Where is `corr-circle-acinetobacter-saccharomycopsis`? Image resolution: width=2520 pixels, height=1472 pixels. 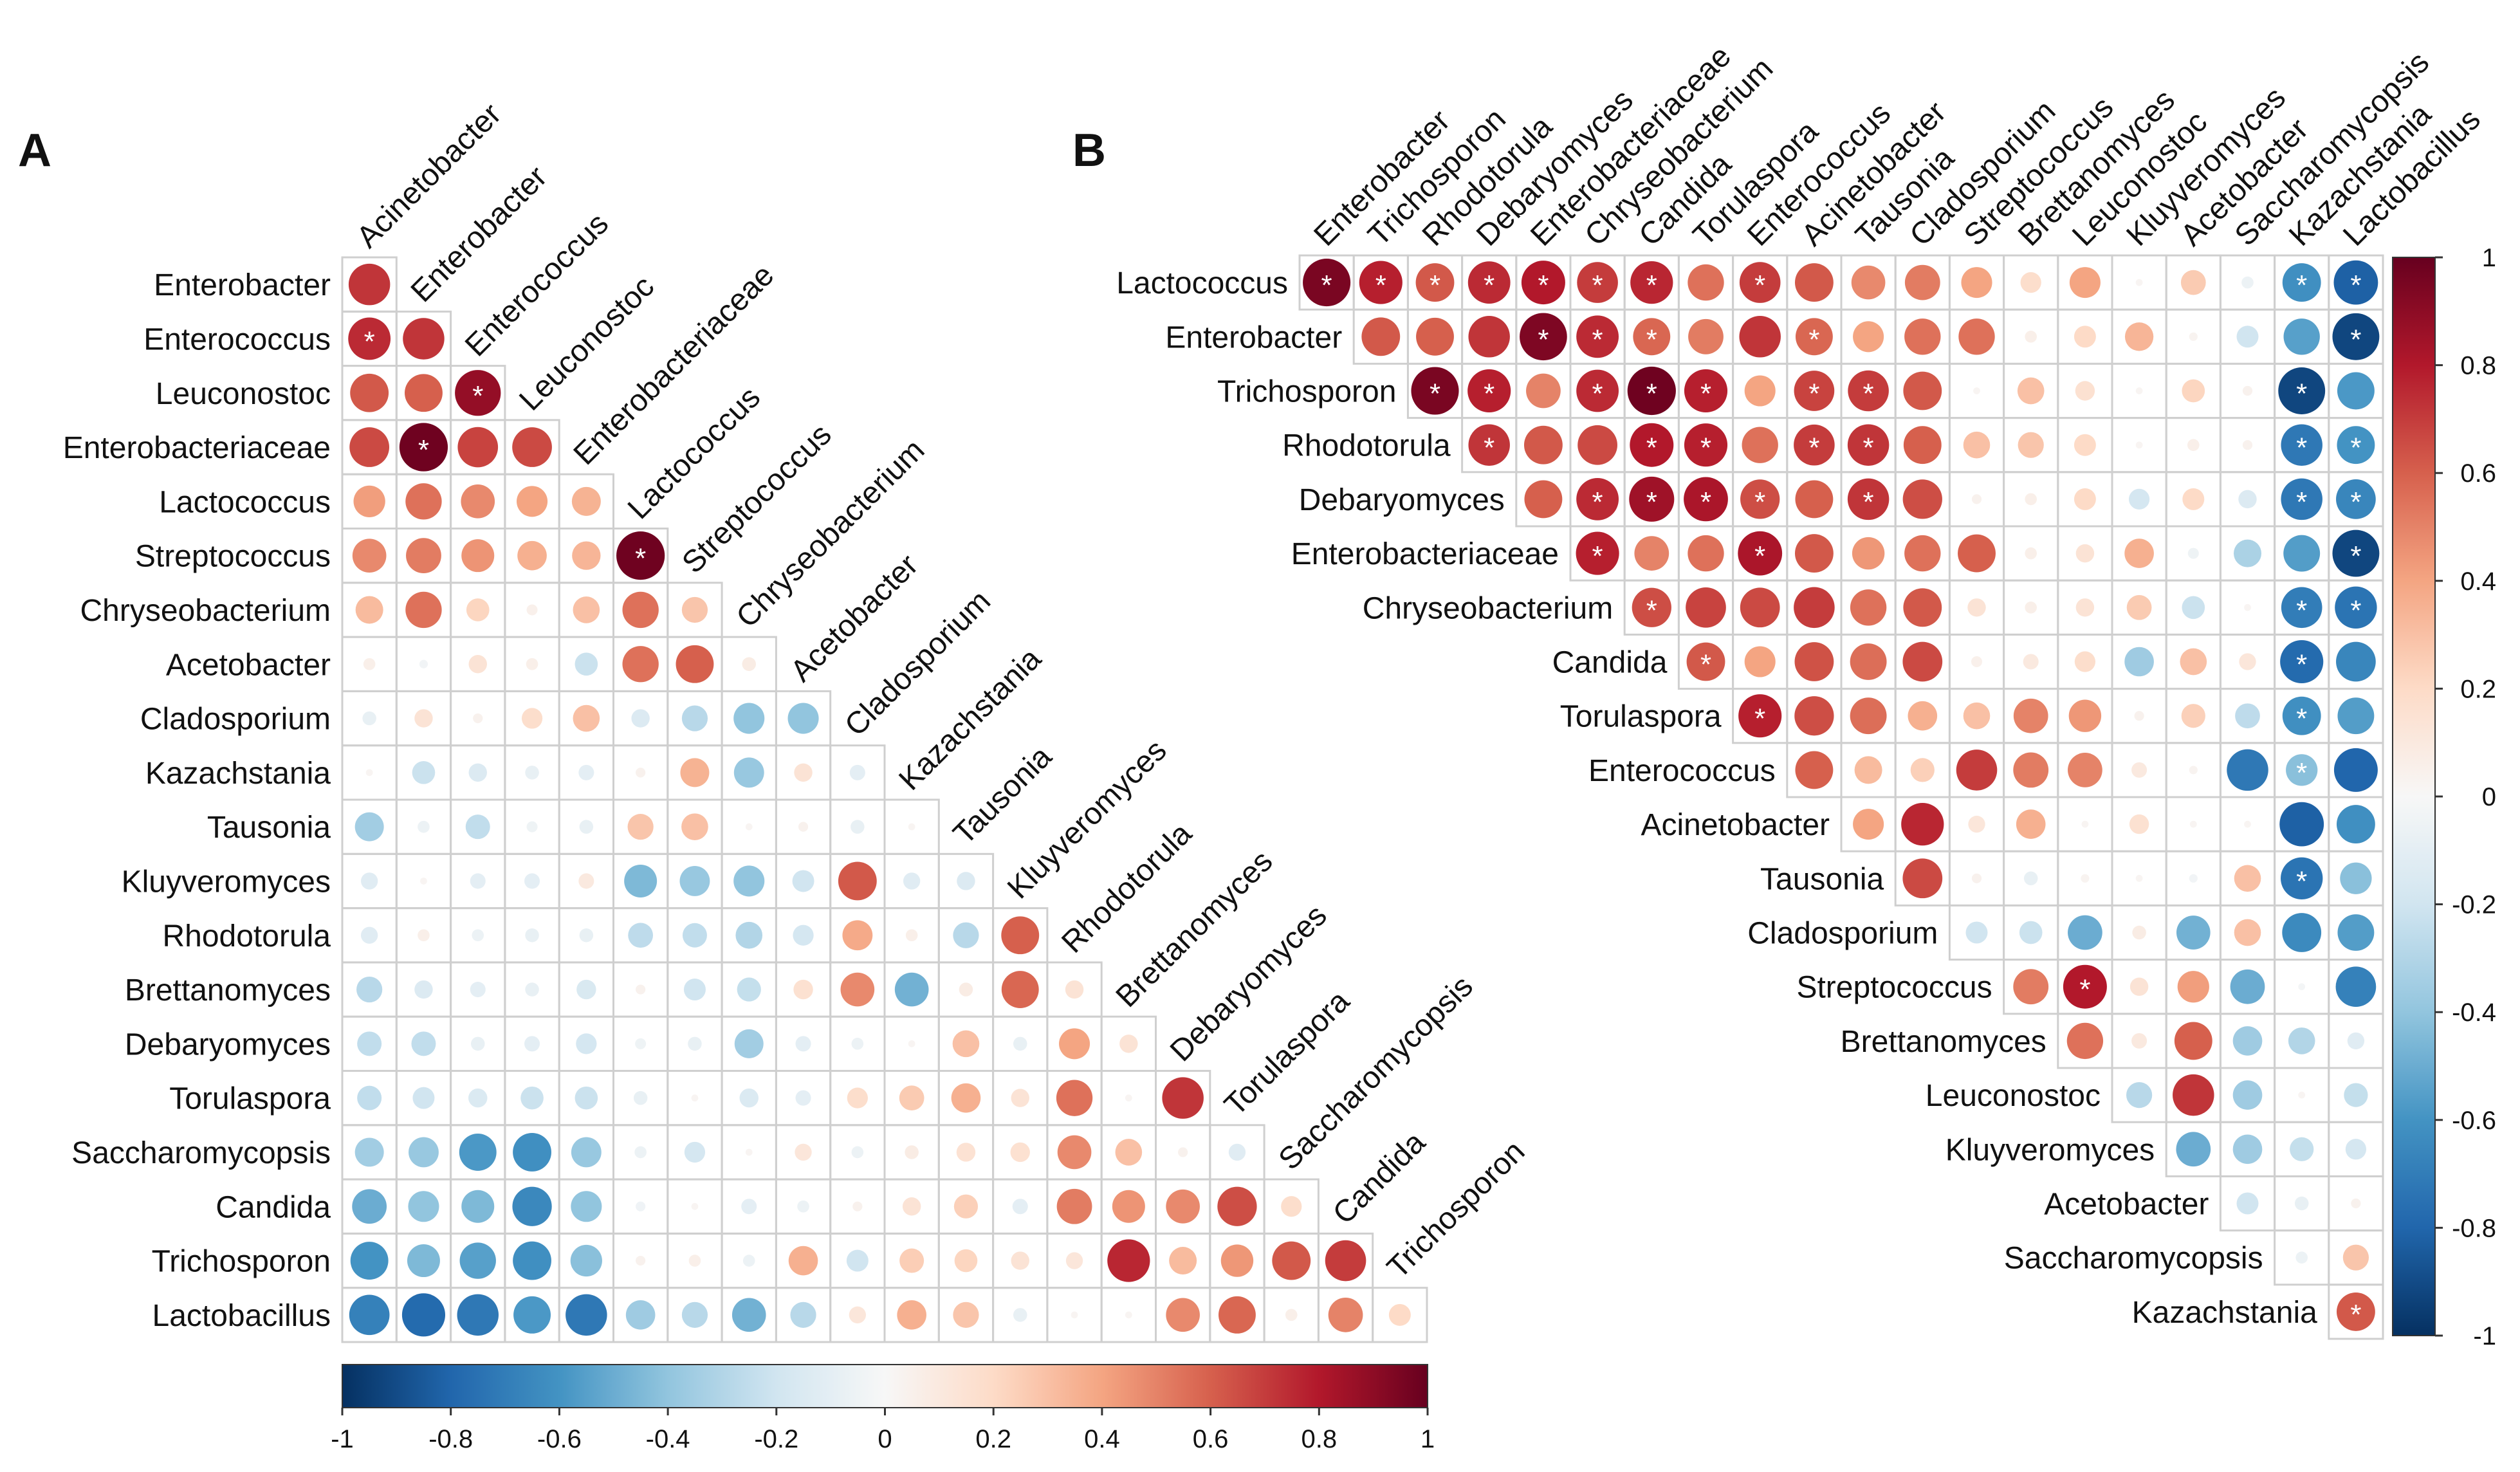
corr-circle-acinetobacter-saccharomycopsis is located at coordinates (2247, 824).